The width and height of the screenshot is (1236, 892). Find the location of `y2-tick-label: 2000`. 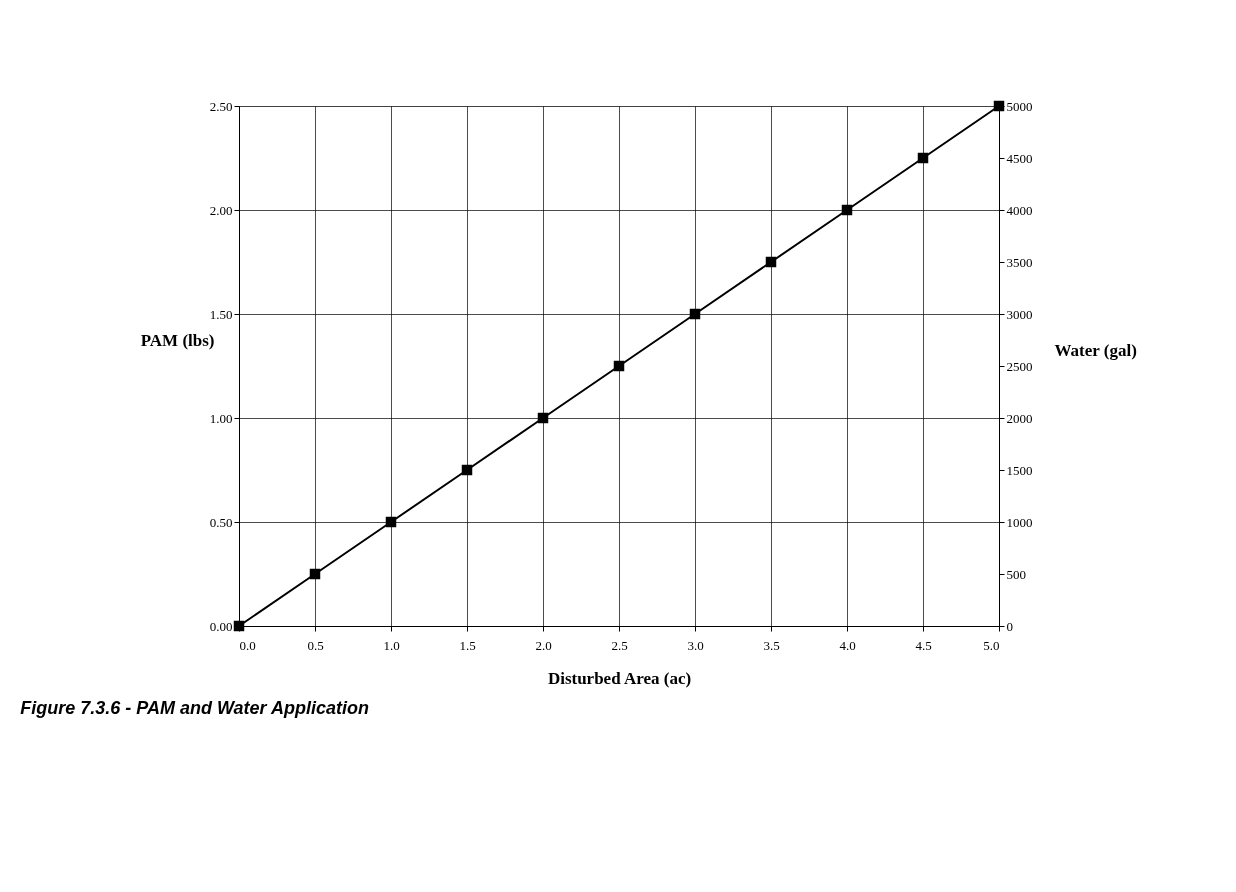

y2-tick-label: 2000 is located at coordinates (1019, 418).